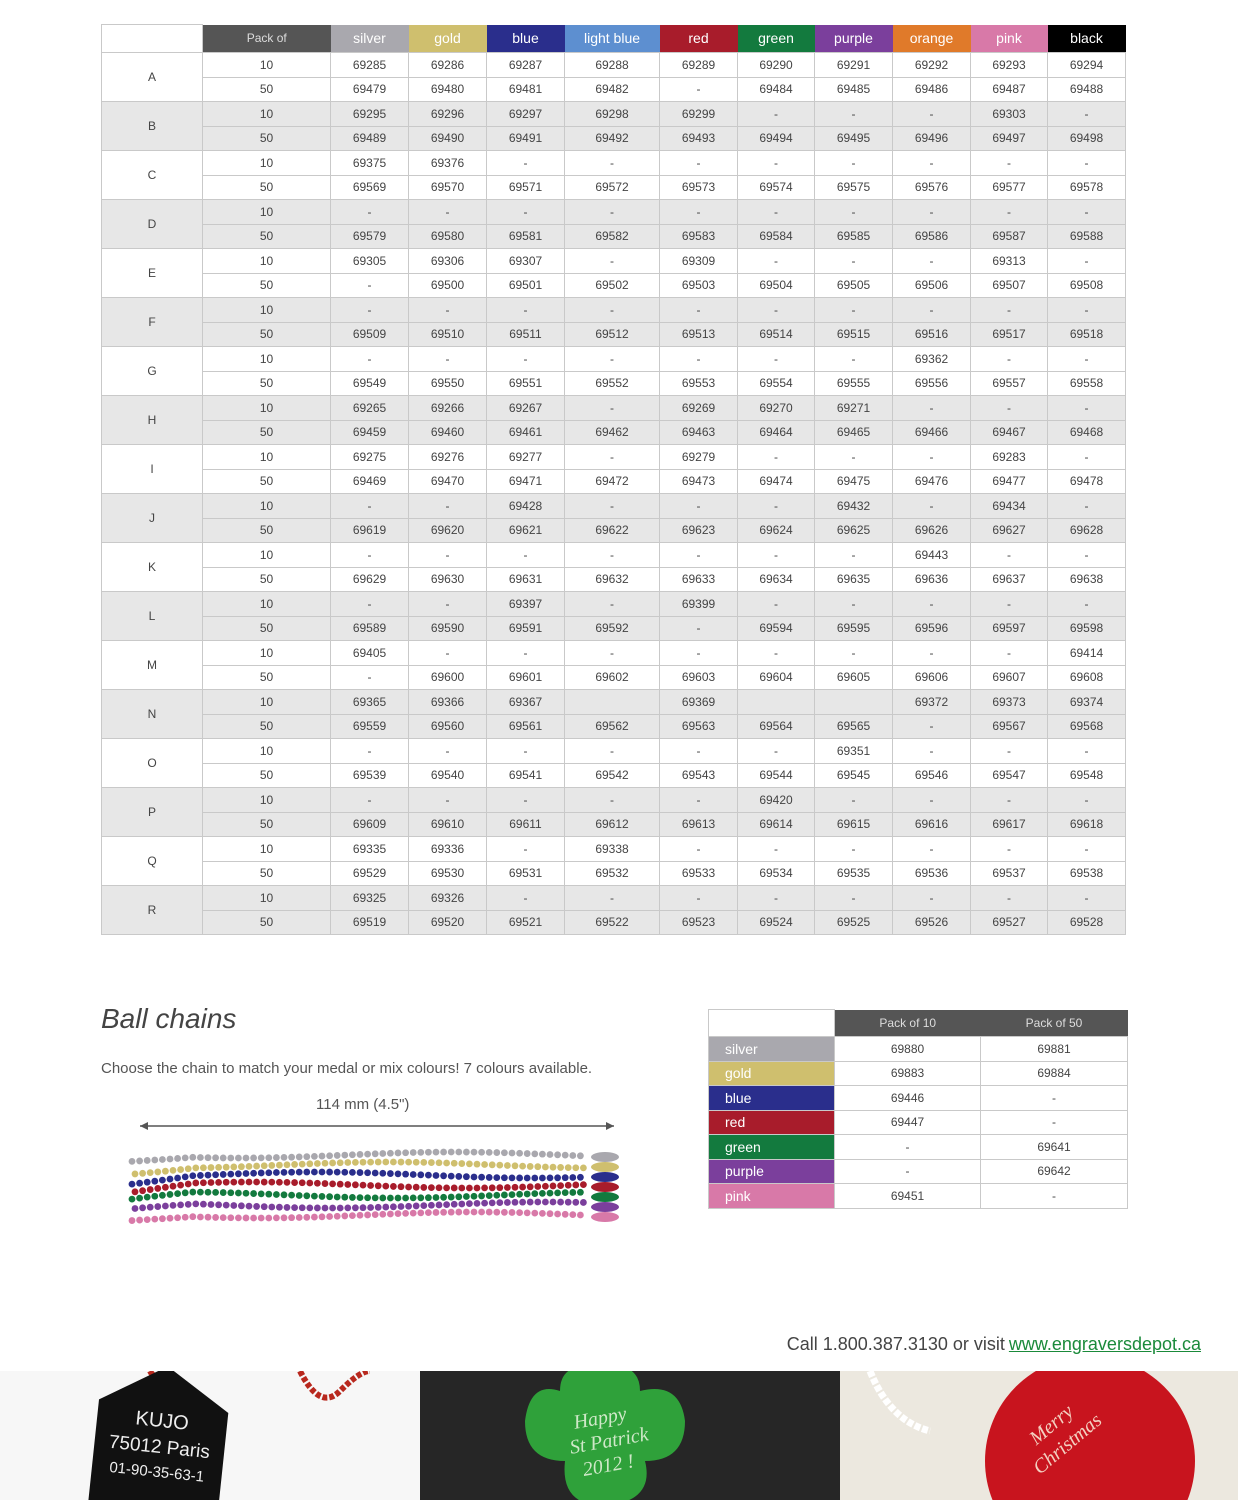 The height and width of the screenshot is (1500, 1238). I want to click on product-code: 69585, so click(853, 236).